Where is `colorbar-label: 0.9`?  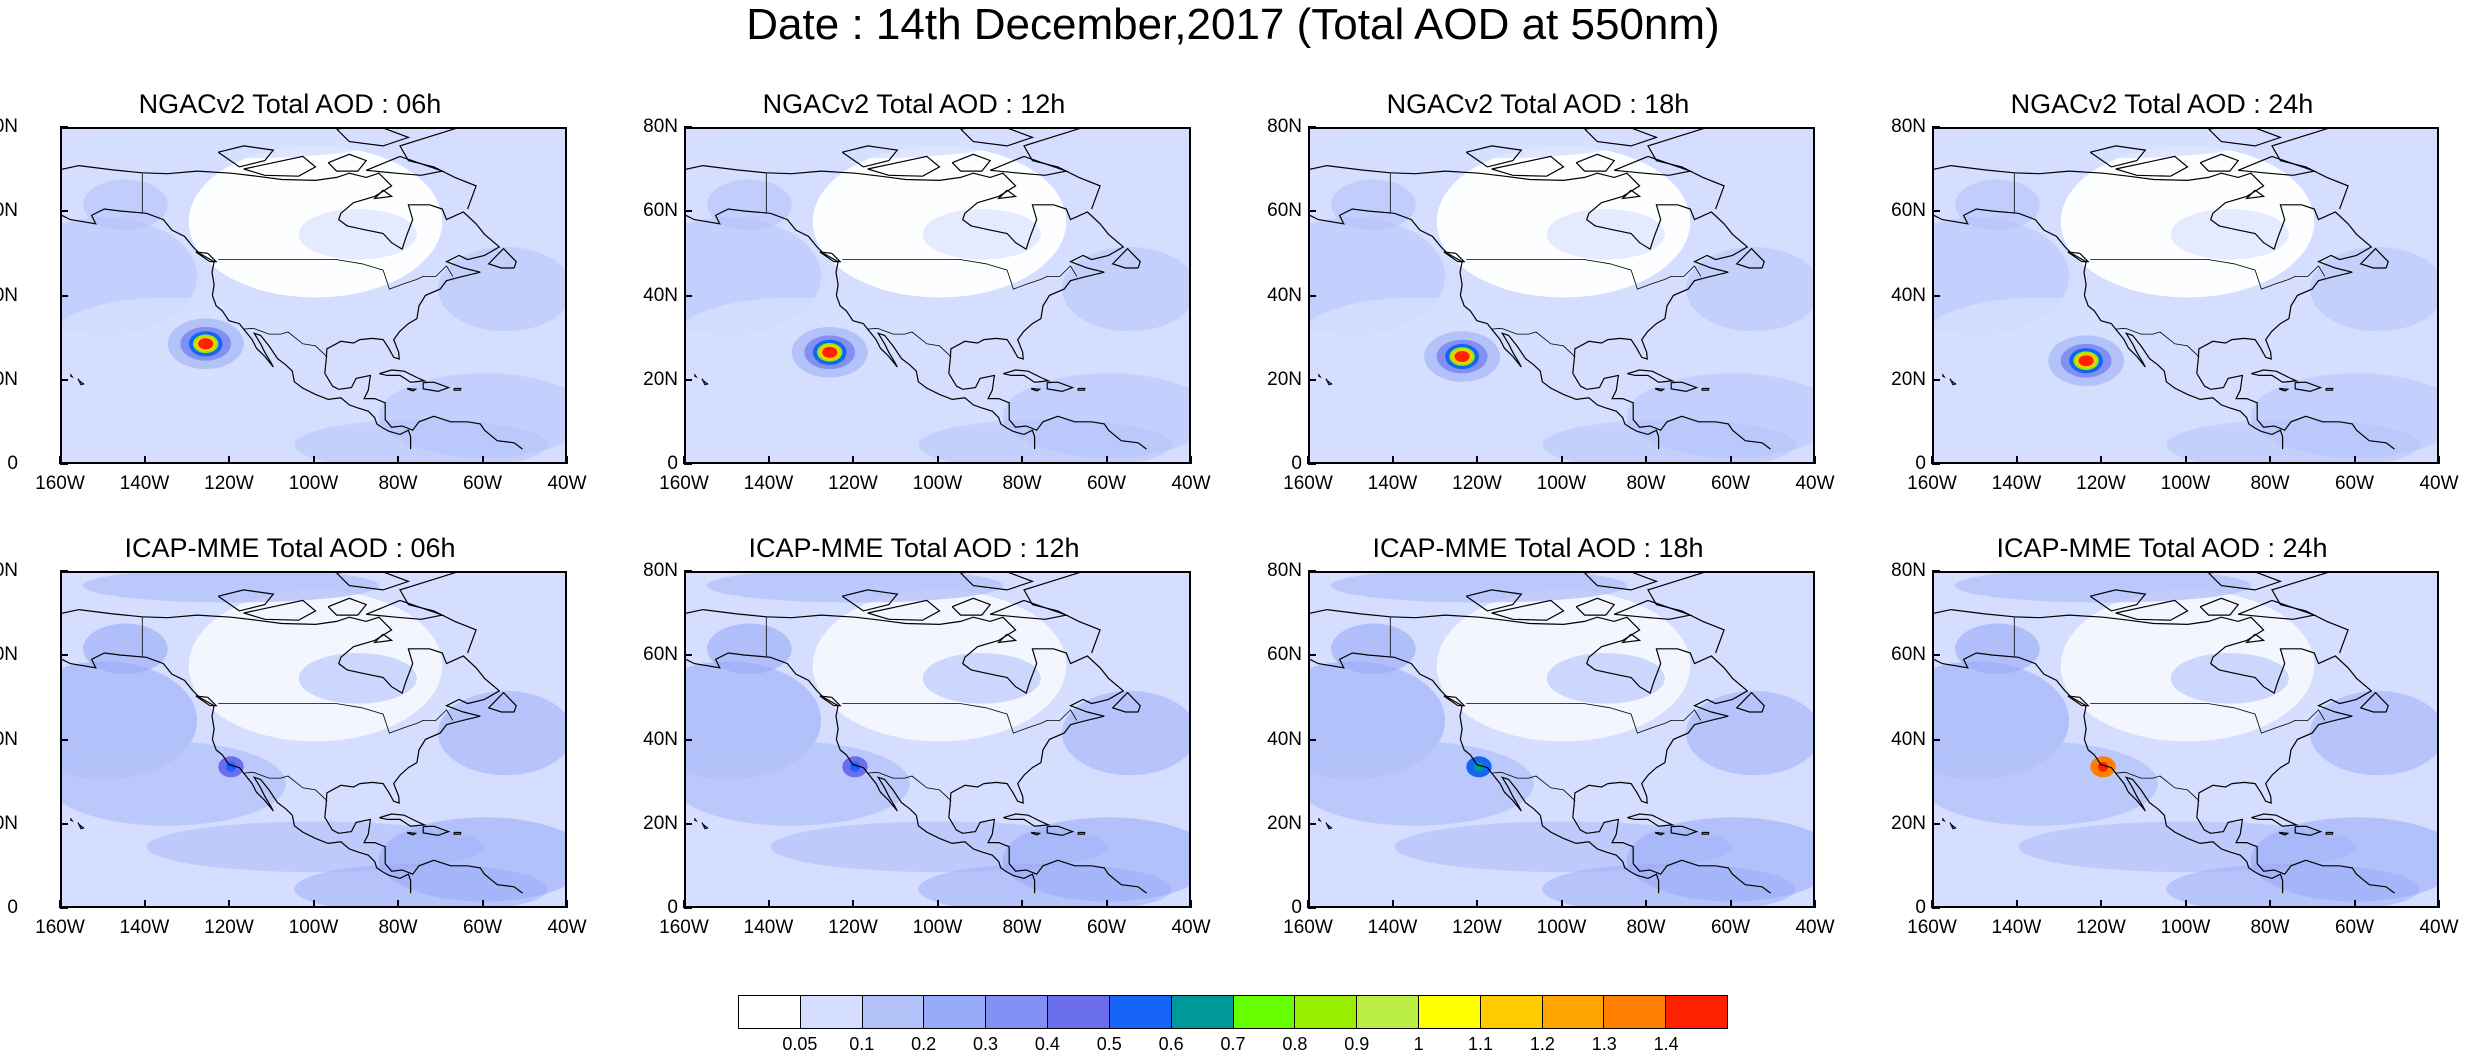 colorbar-label: 0.9 is located at coordinates (1357, 1044).